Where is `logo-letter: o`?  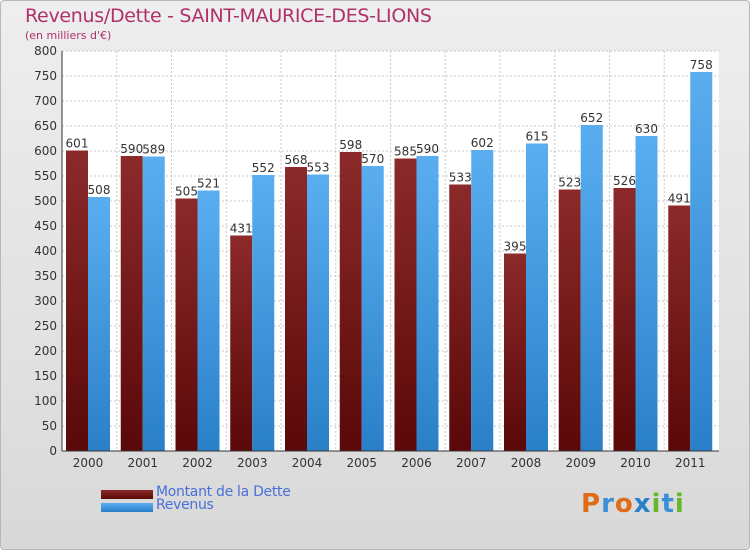
logo-letter: o is located at coordinates (624, 504).